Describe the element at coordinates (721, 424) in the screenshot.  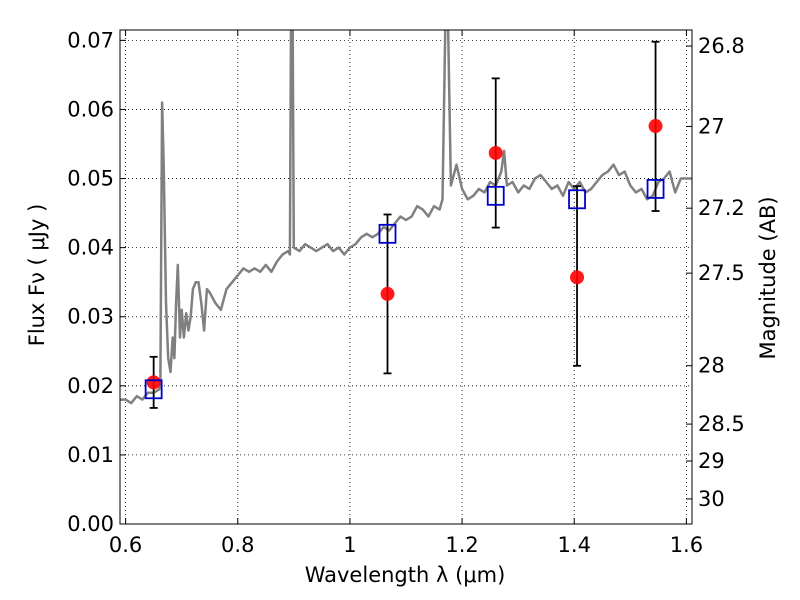
I see `y2-tick-label: 28.5` at that location.